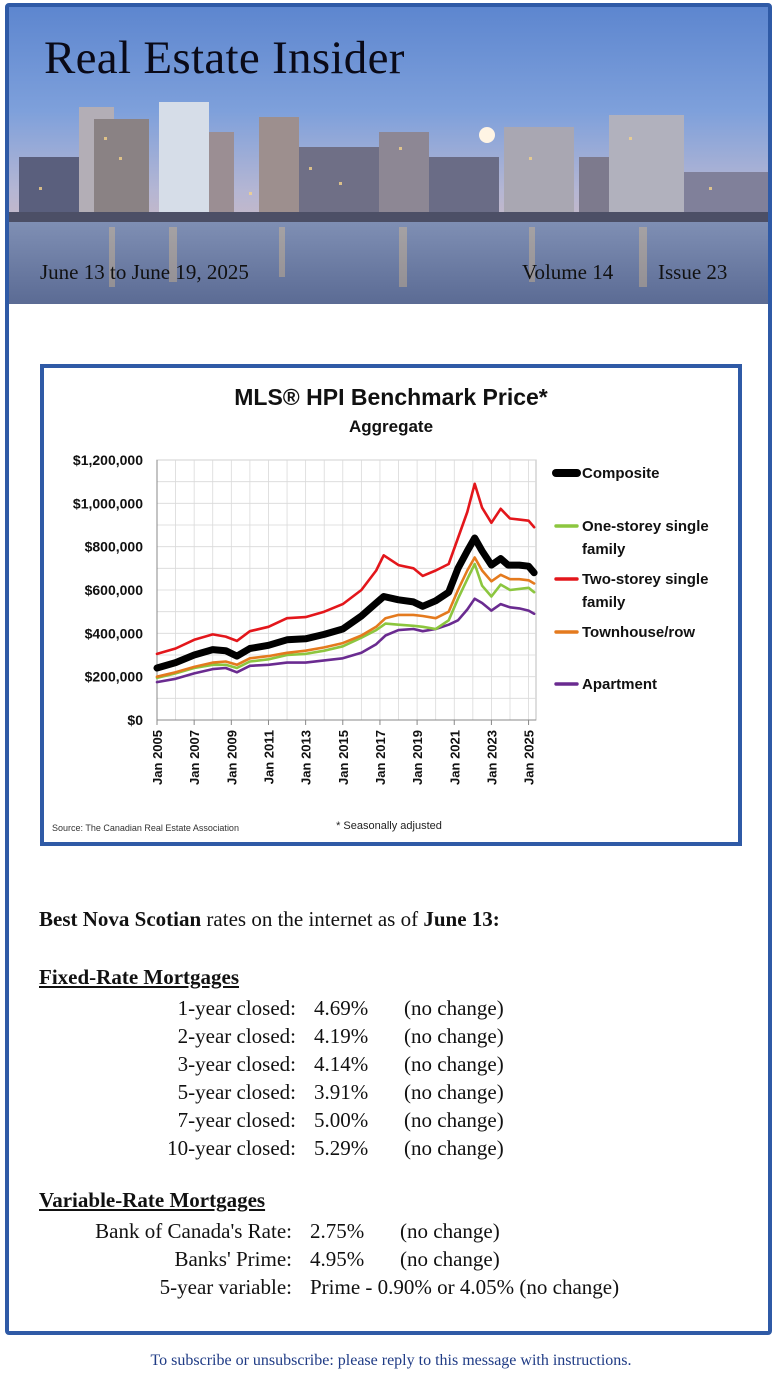 The height and width of the screenshot is (1382, 782). What do you see at coordinates (461, 919) in the screenshot?
I see `headline-date: June 13:` at bounding box center [461, 919].